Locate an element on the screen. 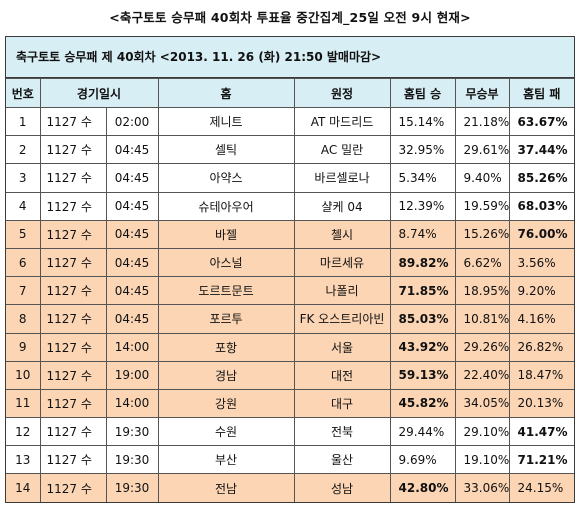  home-team: 경남 is located at coordinates (226, 375).